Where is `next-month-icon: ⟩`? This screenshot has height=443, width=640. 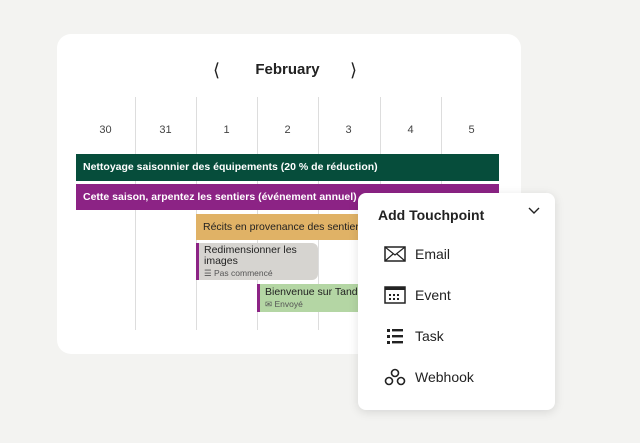 next-month-icon: ⟩ is located at coordinates (354, 70).